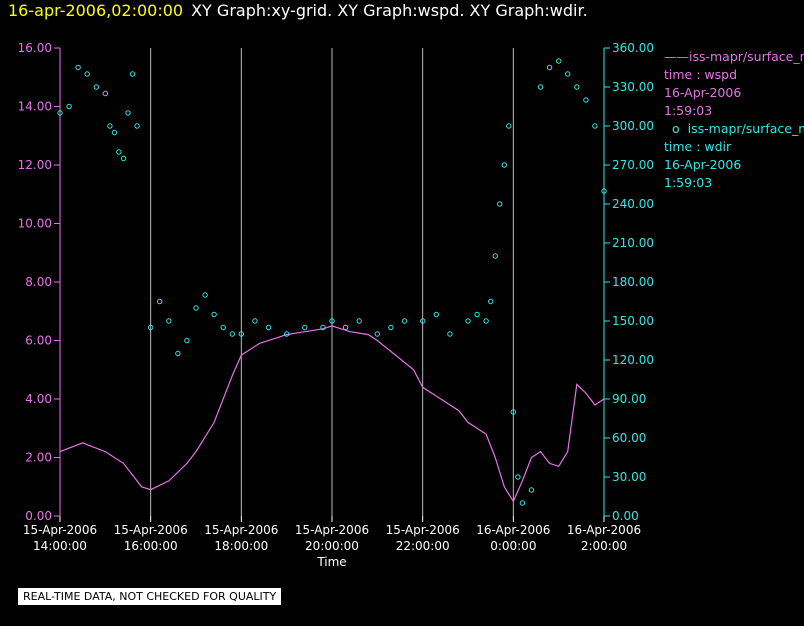  Describe the element at coordinates (38, 282) in the screenshot. I see `left-axis-tick-label: 8.00` at that location.